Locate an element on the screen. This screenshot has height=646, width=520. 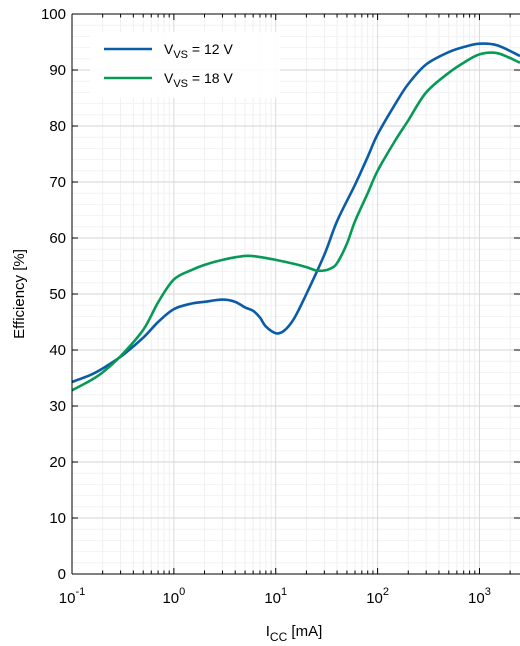
y-tick-label: 0 is located at coordinates (62, 574).